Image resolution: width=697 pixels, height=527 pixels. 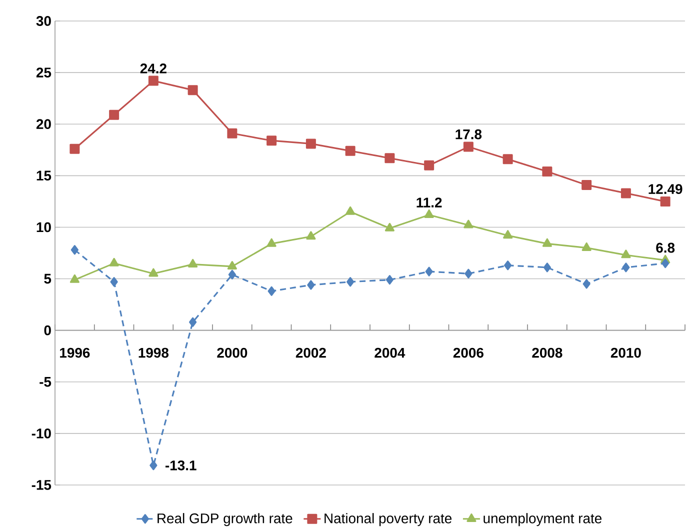 I want to click on y-tick-label: -15, so click(x=42, y=485).